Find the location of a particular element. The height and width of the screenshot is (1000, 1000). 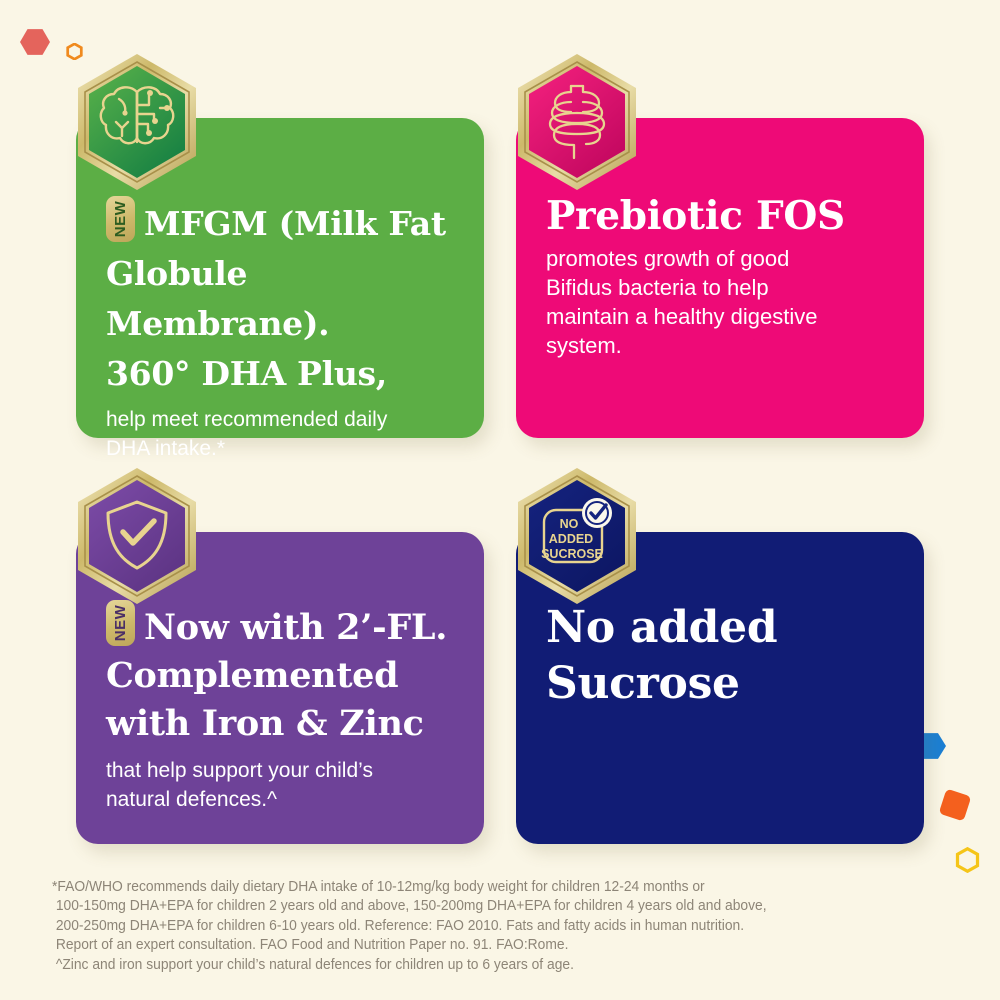

card-headline-sucrose: No added Sucrose is located at coordinates (662, 655).